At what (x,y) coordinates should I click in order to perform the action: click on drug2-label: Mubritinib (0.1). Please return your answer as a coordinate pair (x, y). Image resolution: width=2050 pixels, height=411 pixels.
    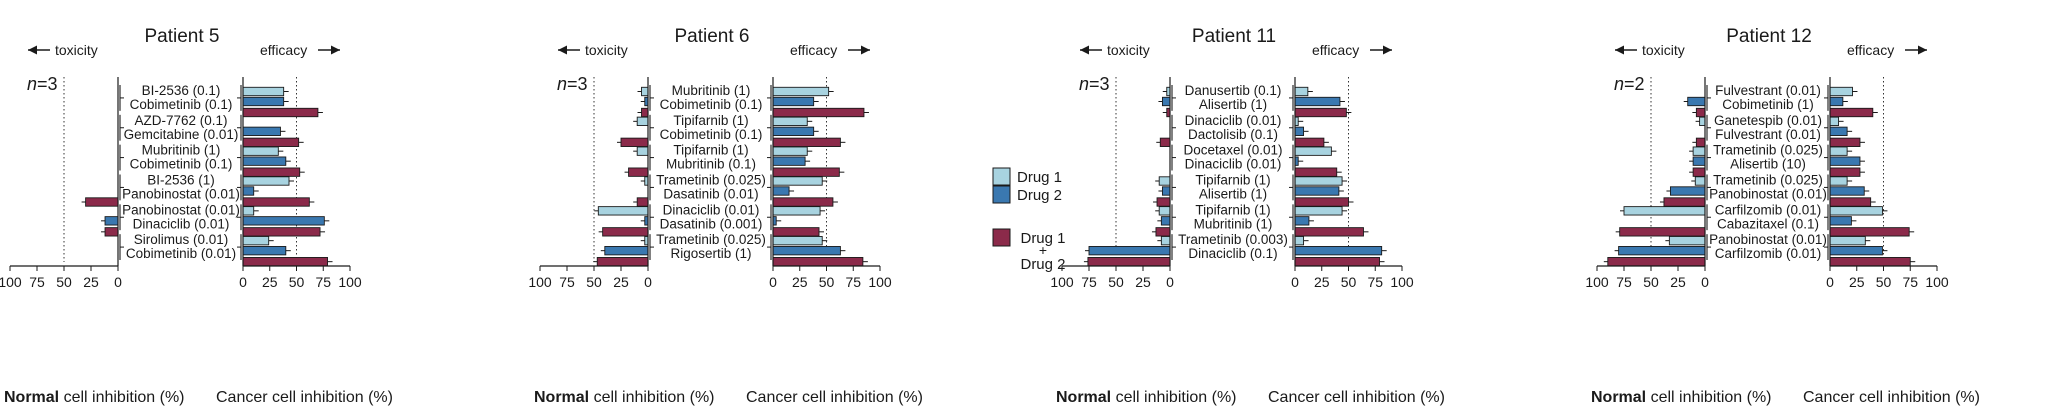
    Looking at the image, I should click on (711, 164).